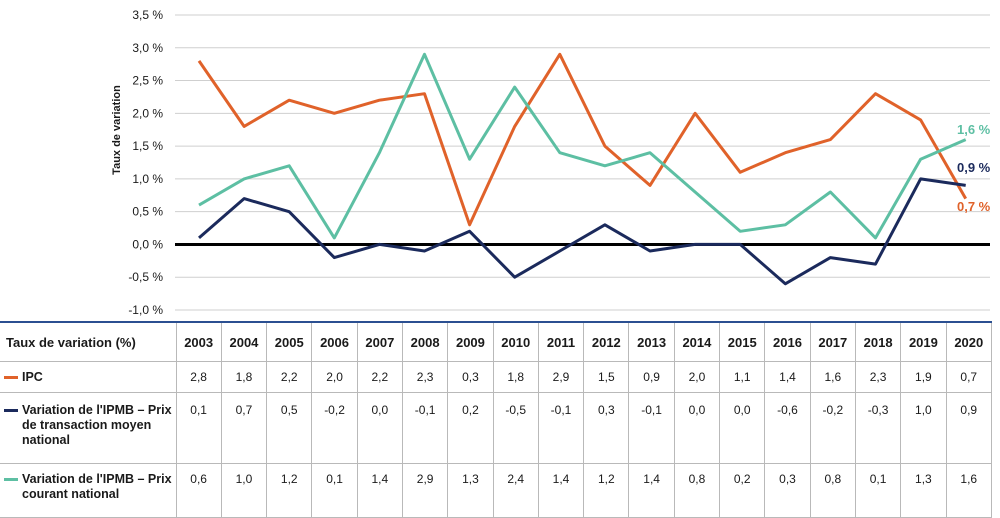  I want to click on table-header-year: 2014, so click(697, 341).